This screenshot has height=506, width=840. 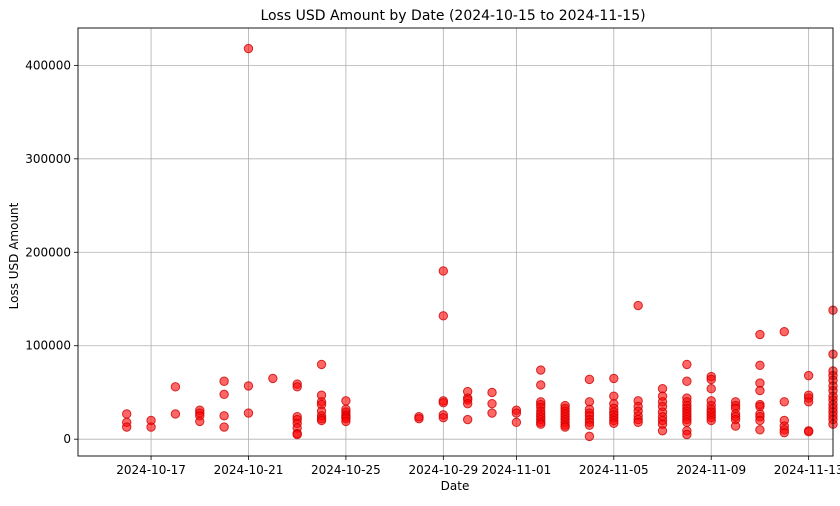 I want to click on x-tick-label: 2024-11-01, so click(x=517, y=470).